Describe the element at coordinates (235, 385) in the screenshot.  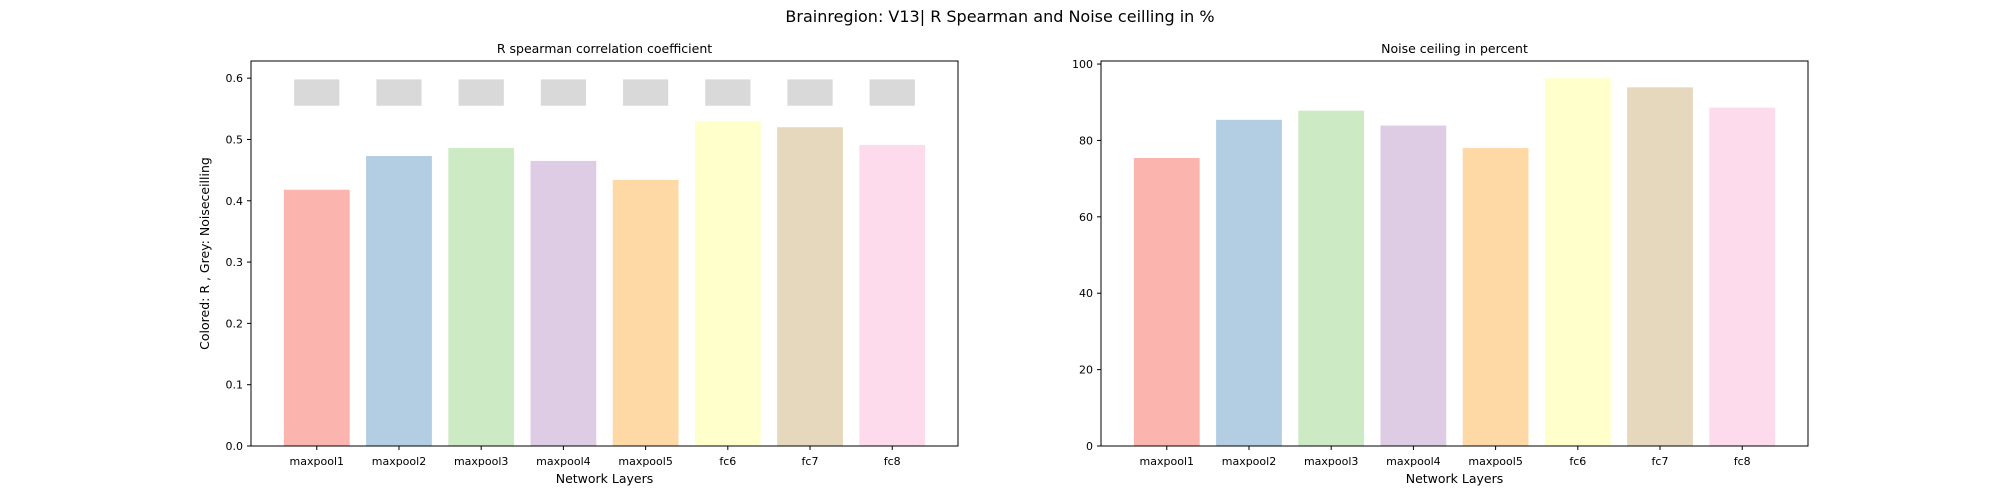
I see `y-tick-label: 0.1` at that location.